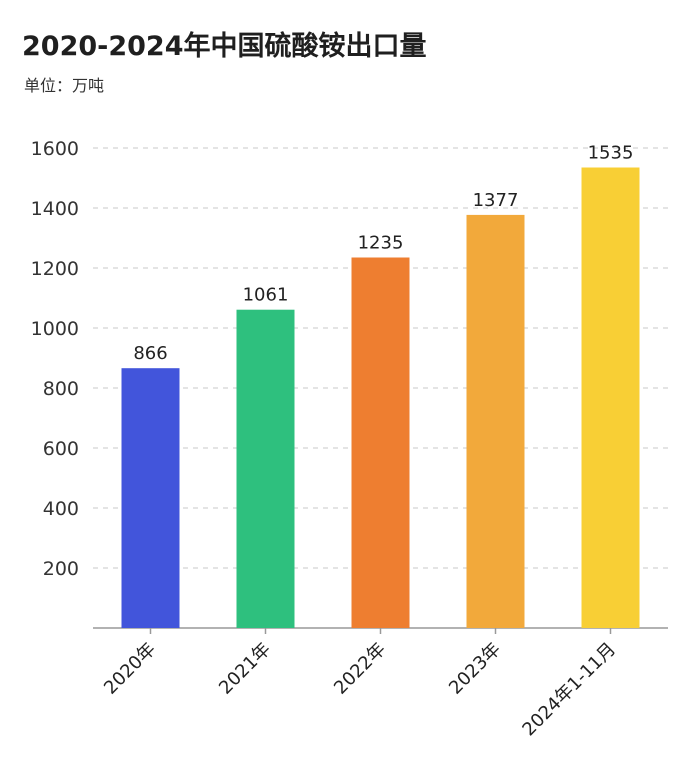  What do you see at coordinates (611, 153) in the screenshot?
I see `data-label: 1535` at bounding box center [611, 153].